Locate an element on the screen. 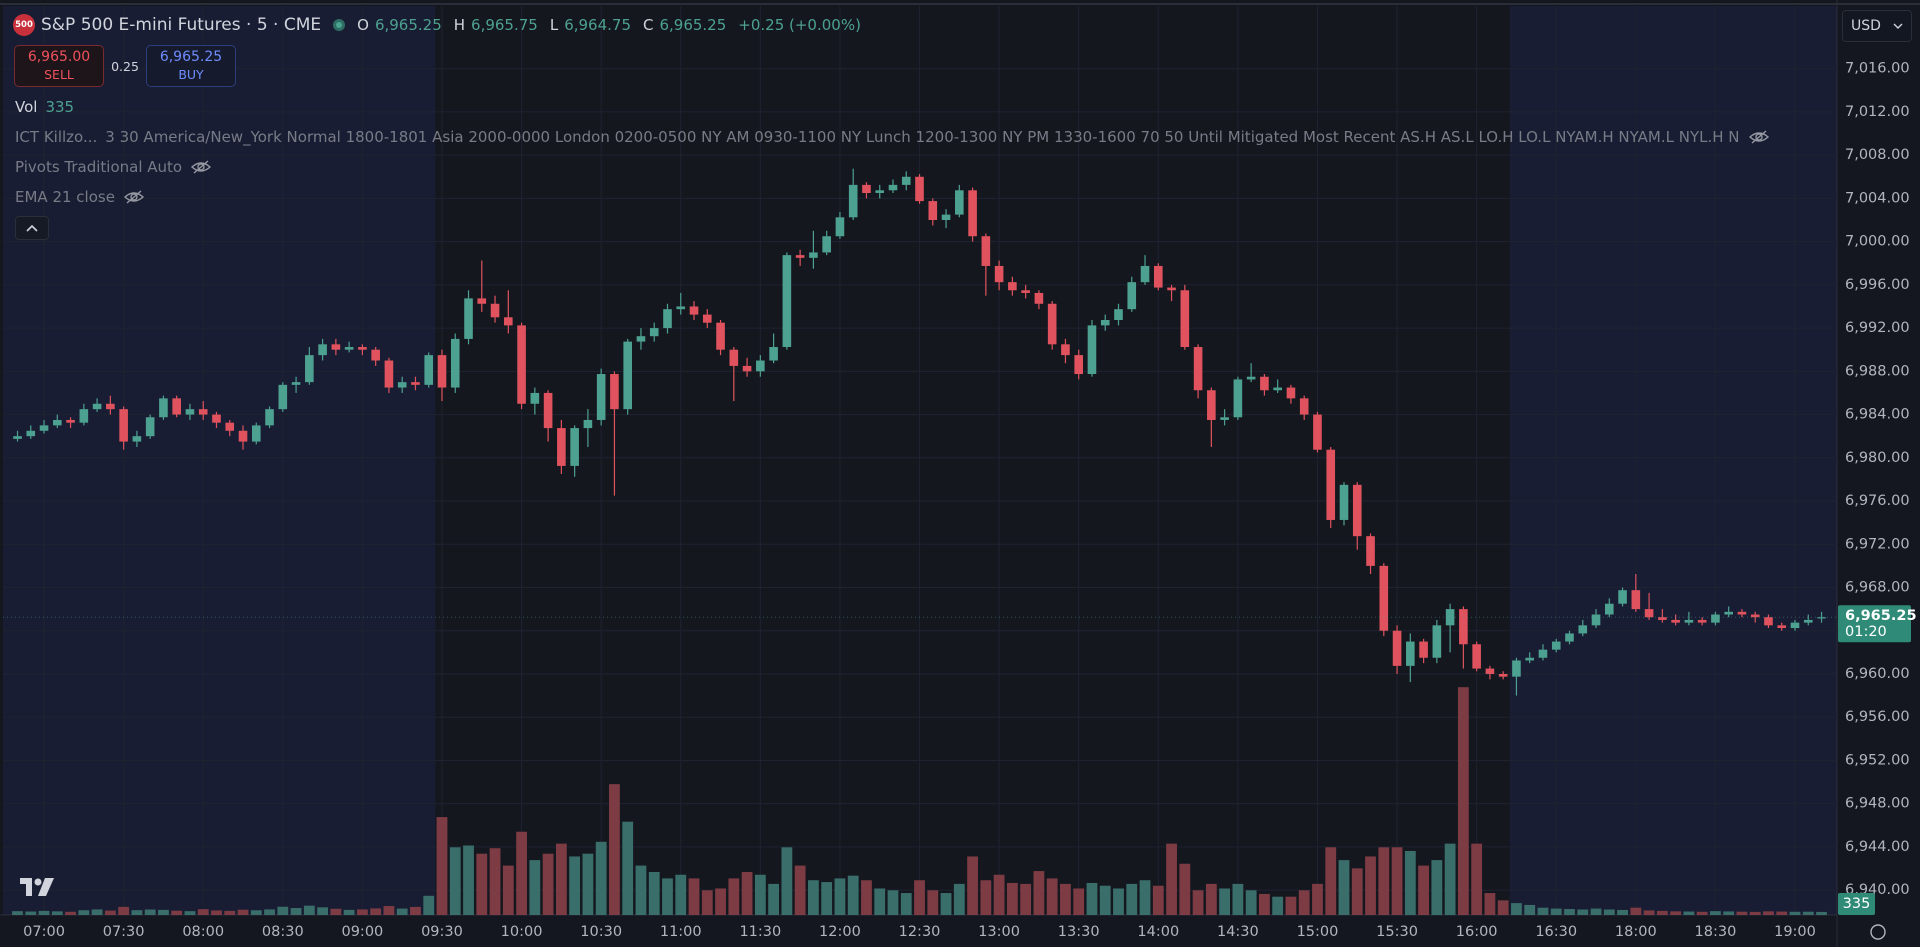  y-tick-label: 7,004.00 is located at coordinates (1877, 198).